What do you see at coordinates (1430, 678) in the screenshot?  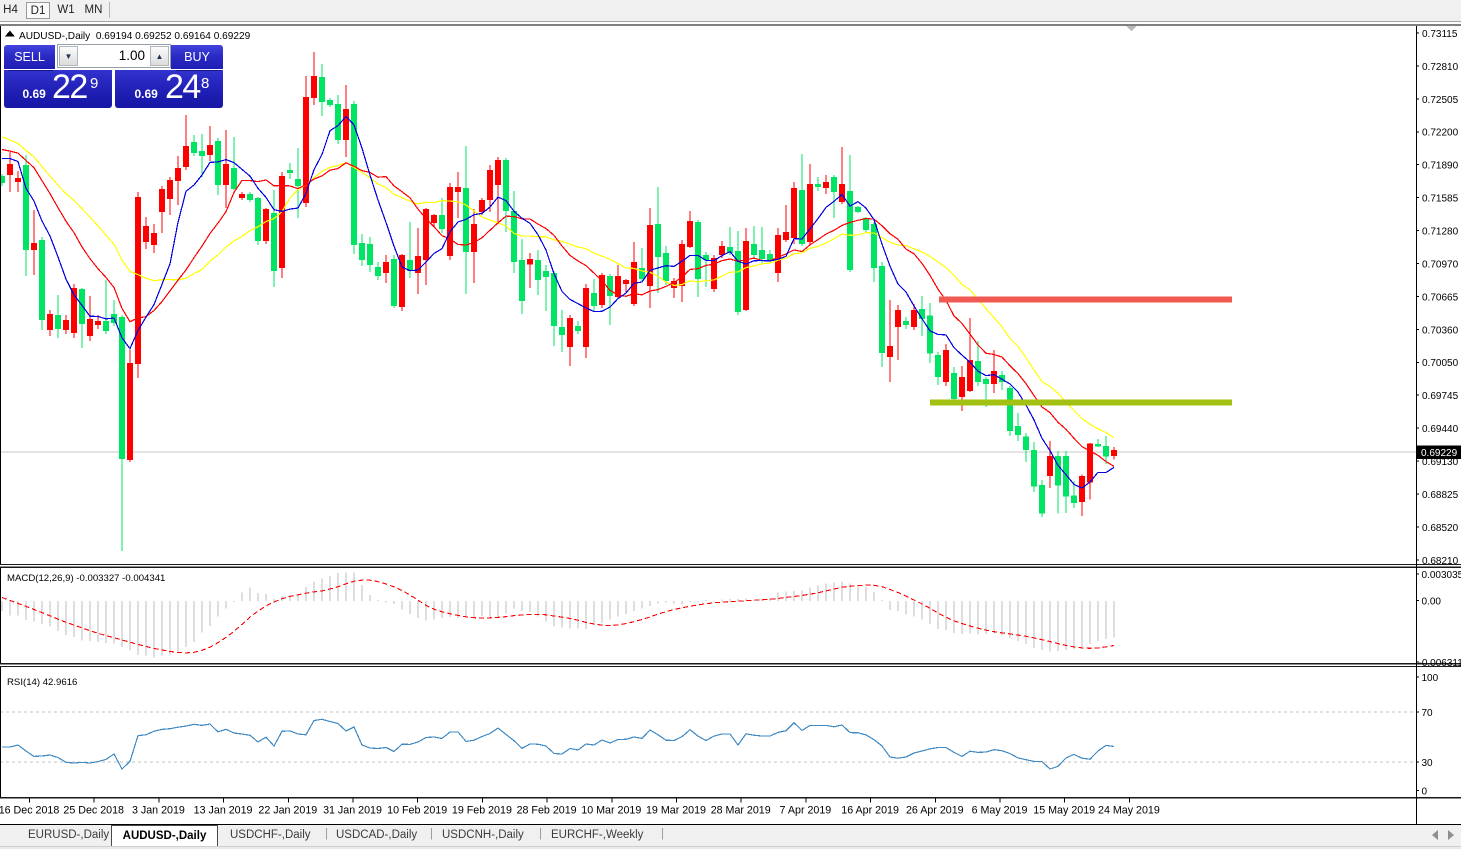 I see `svg-text: 100` at bounding box center [1430, 678].